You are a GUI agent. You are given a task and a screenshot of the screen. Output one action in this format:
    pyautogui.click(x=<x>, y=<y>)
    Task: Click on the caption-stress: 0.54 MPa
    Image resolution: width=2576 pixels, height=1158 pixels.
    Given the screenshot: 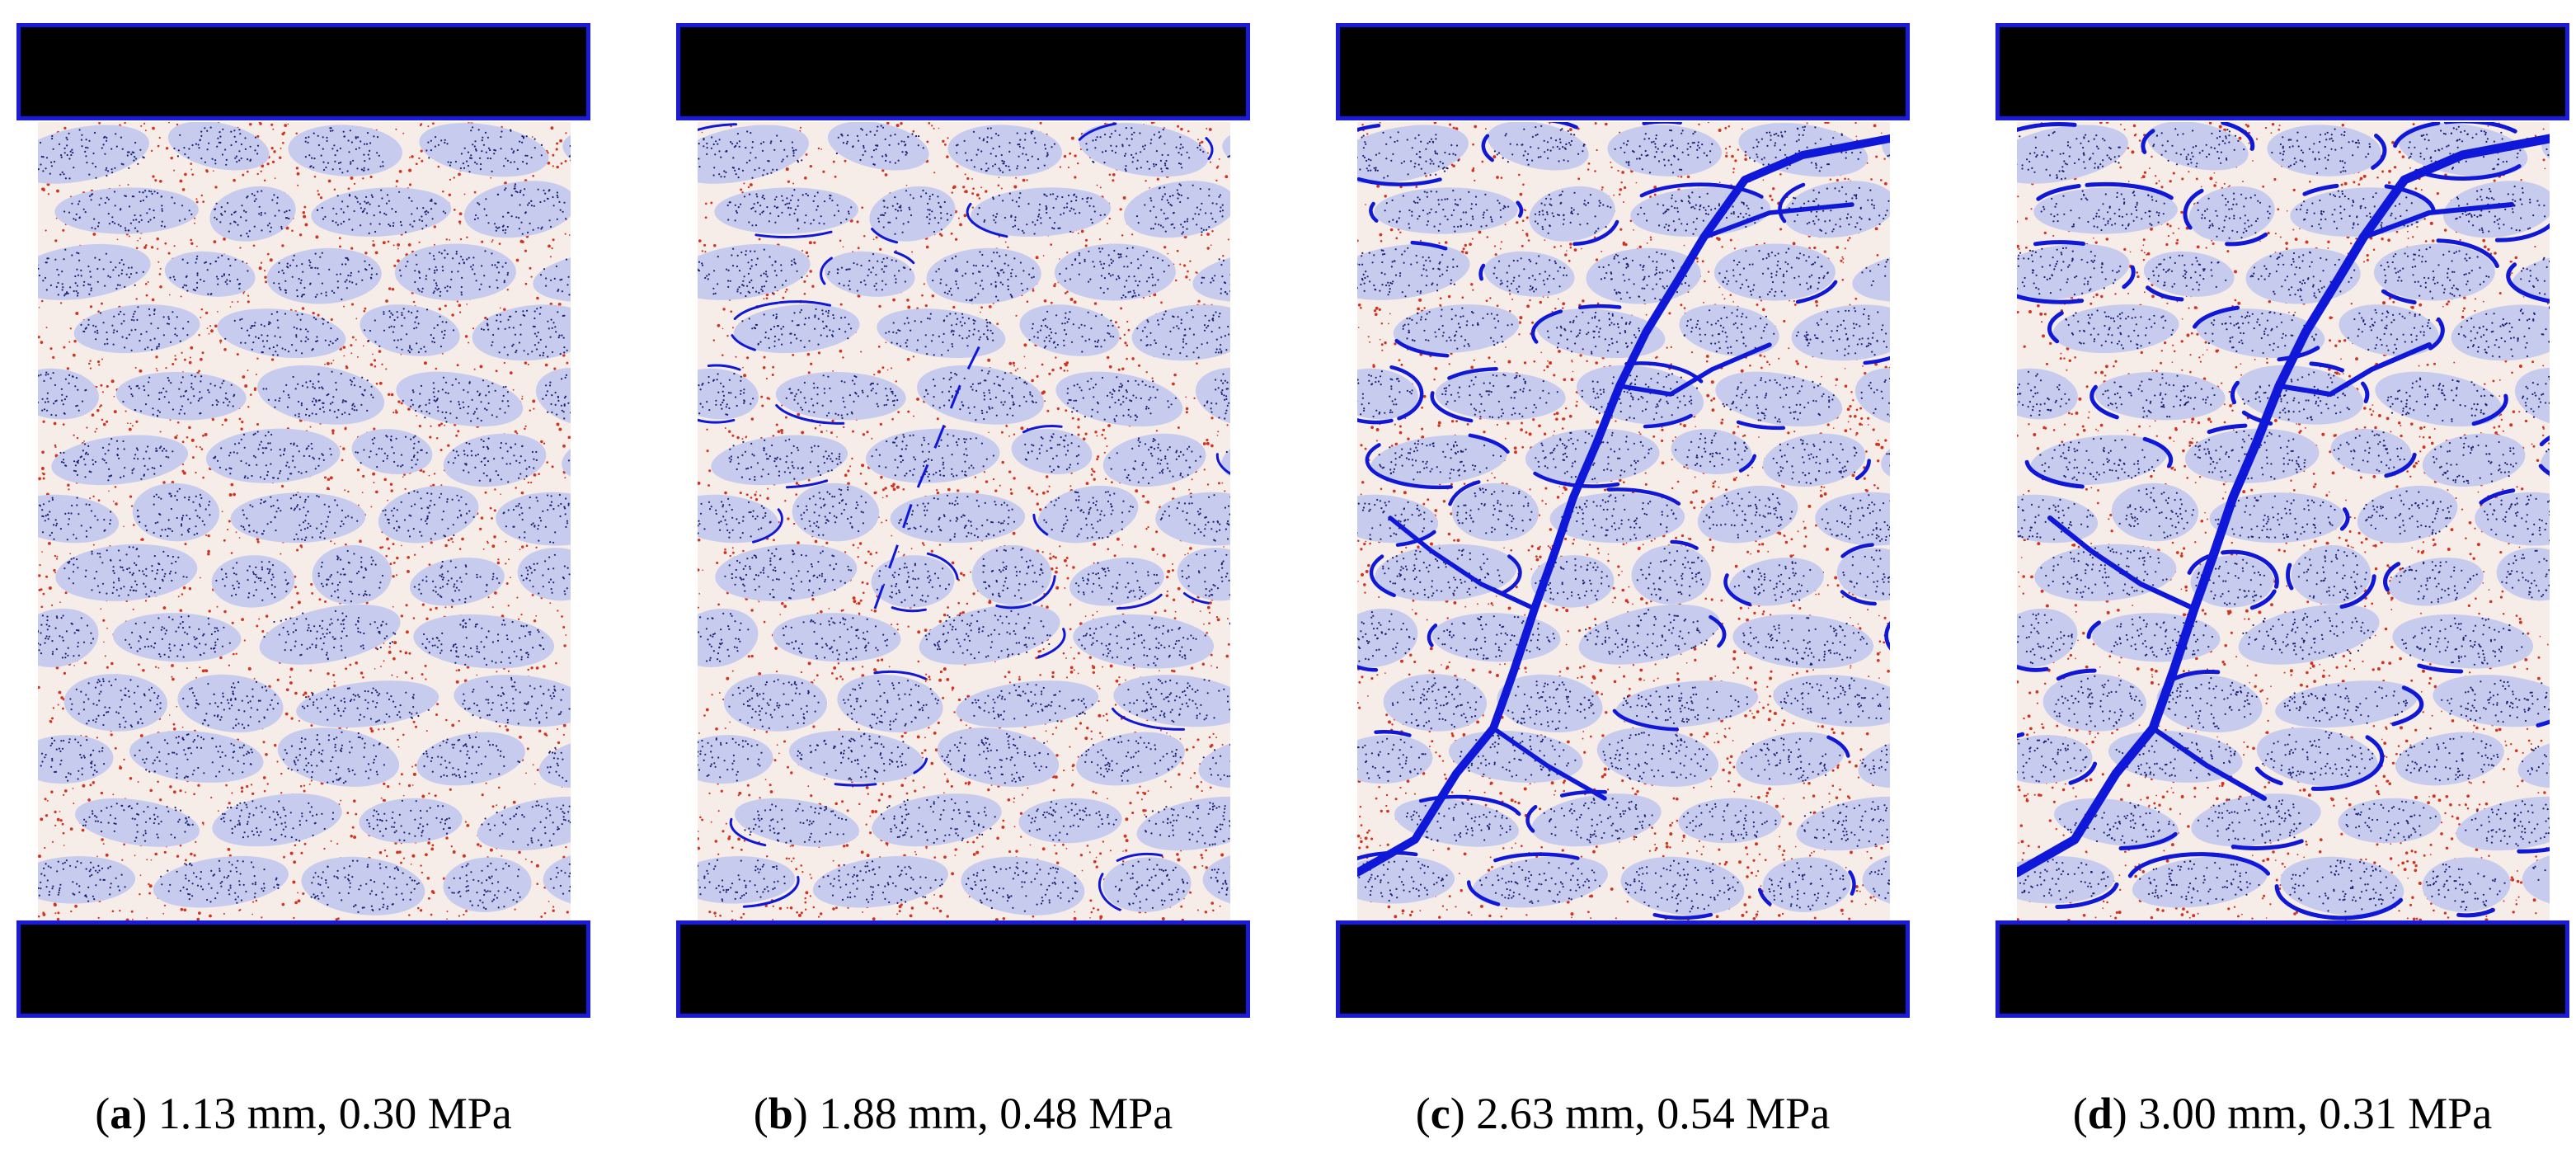 What is the action you would take?
    pyautogui.click(x=1743, y=1113)
    